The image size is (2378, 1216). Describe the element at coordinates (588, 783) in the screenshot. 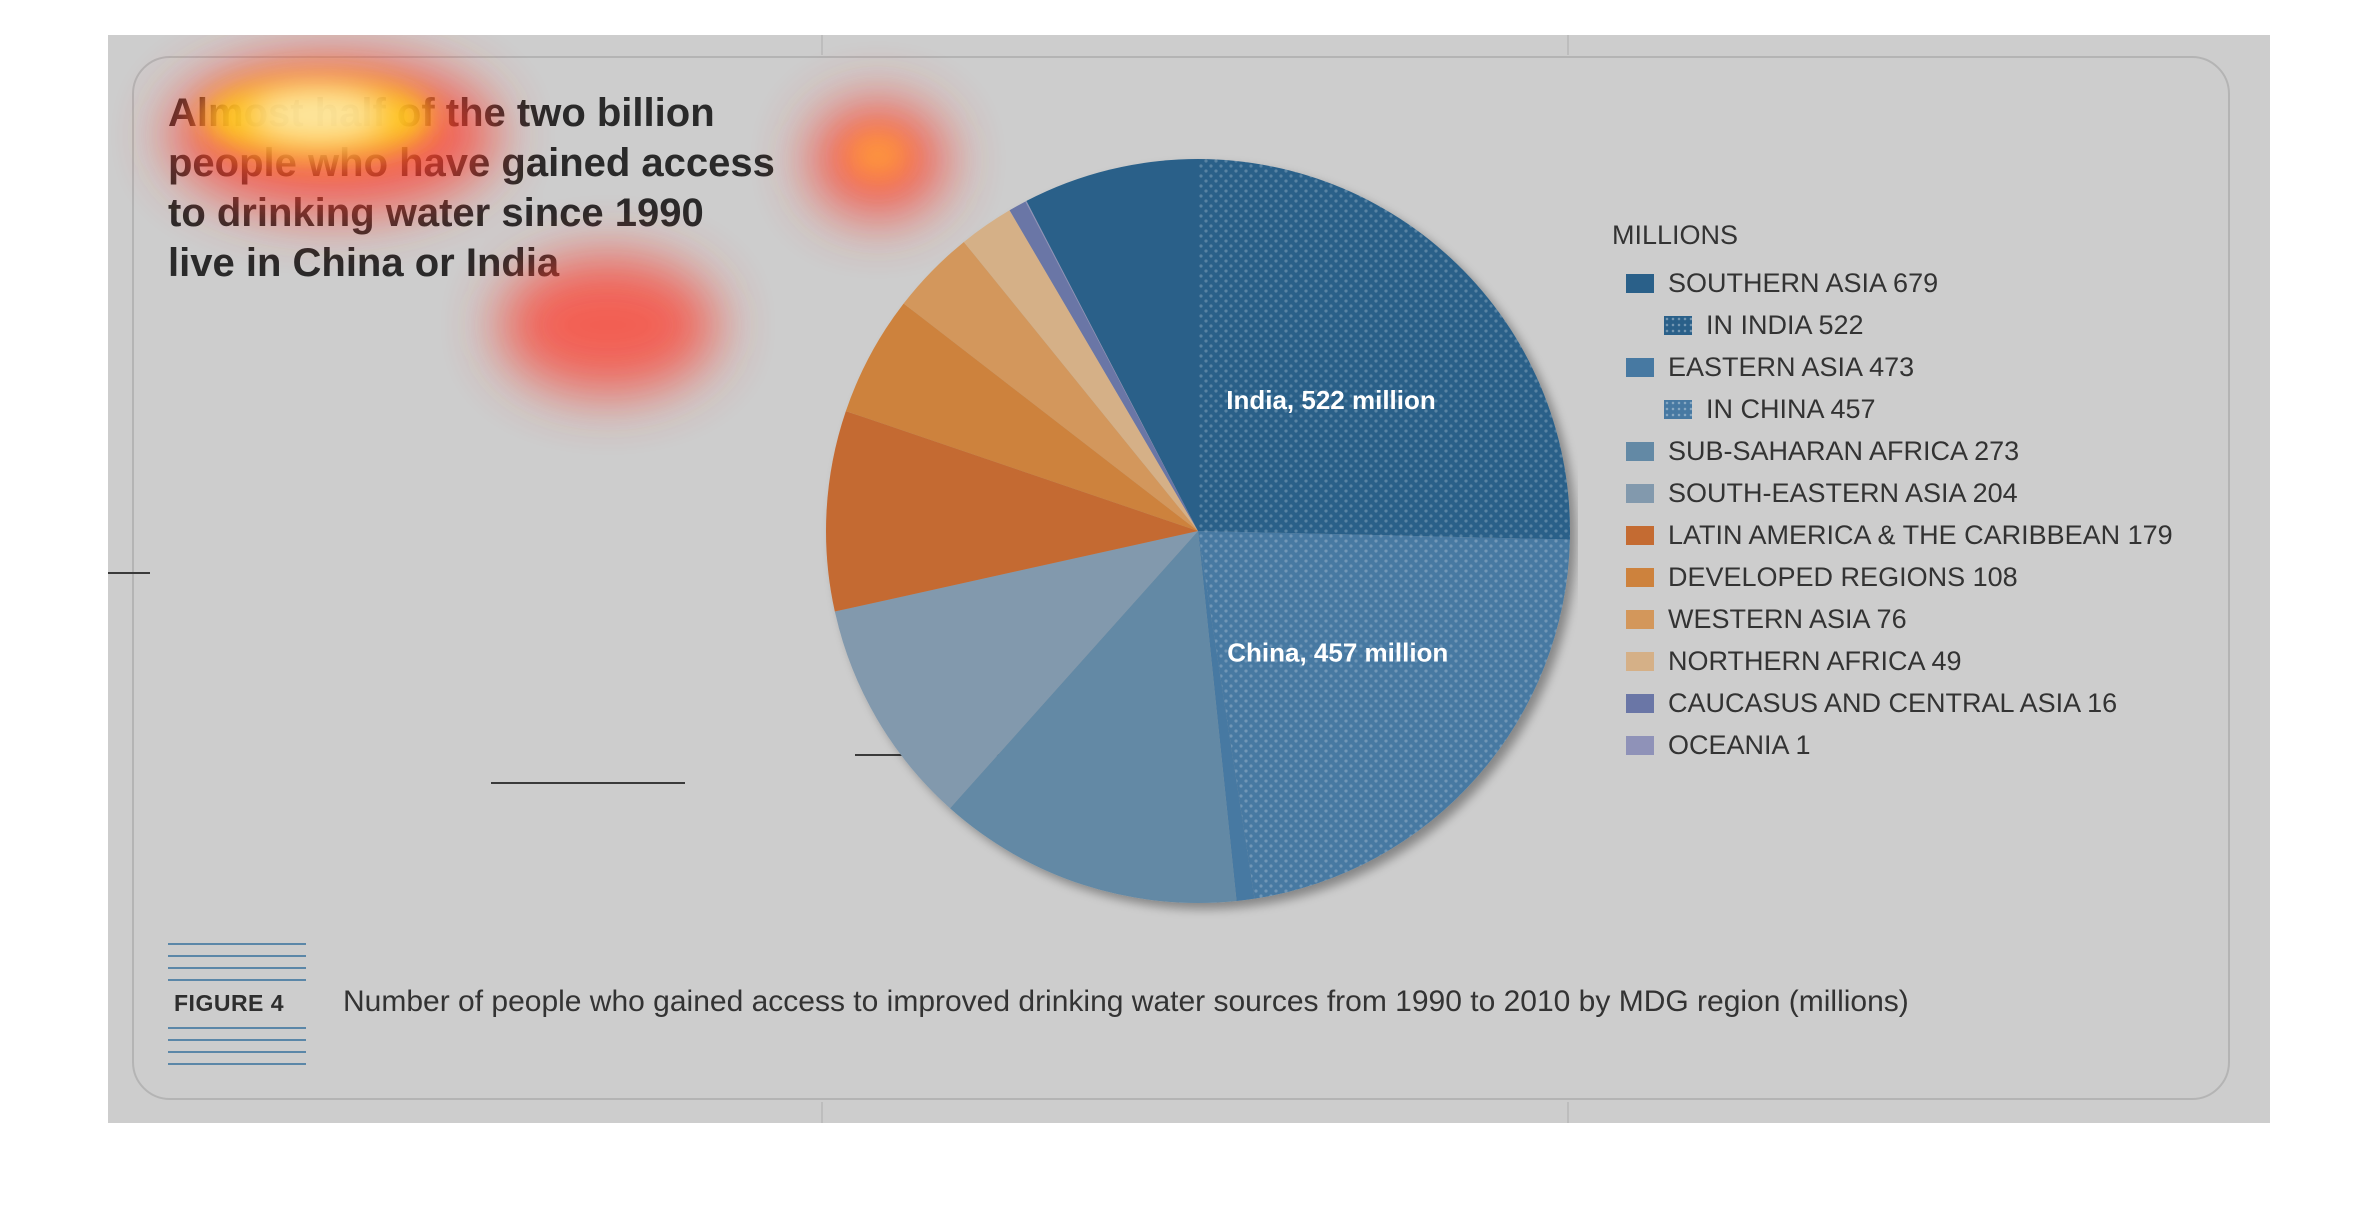

I see `rule-middle` at that location.